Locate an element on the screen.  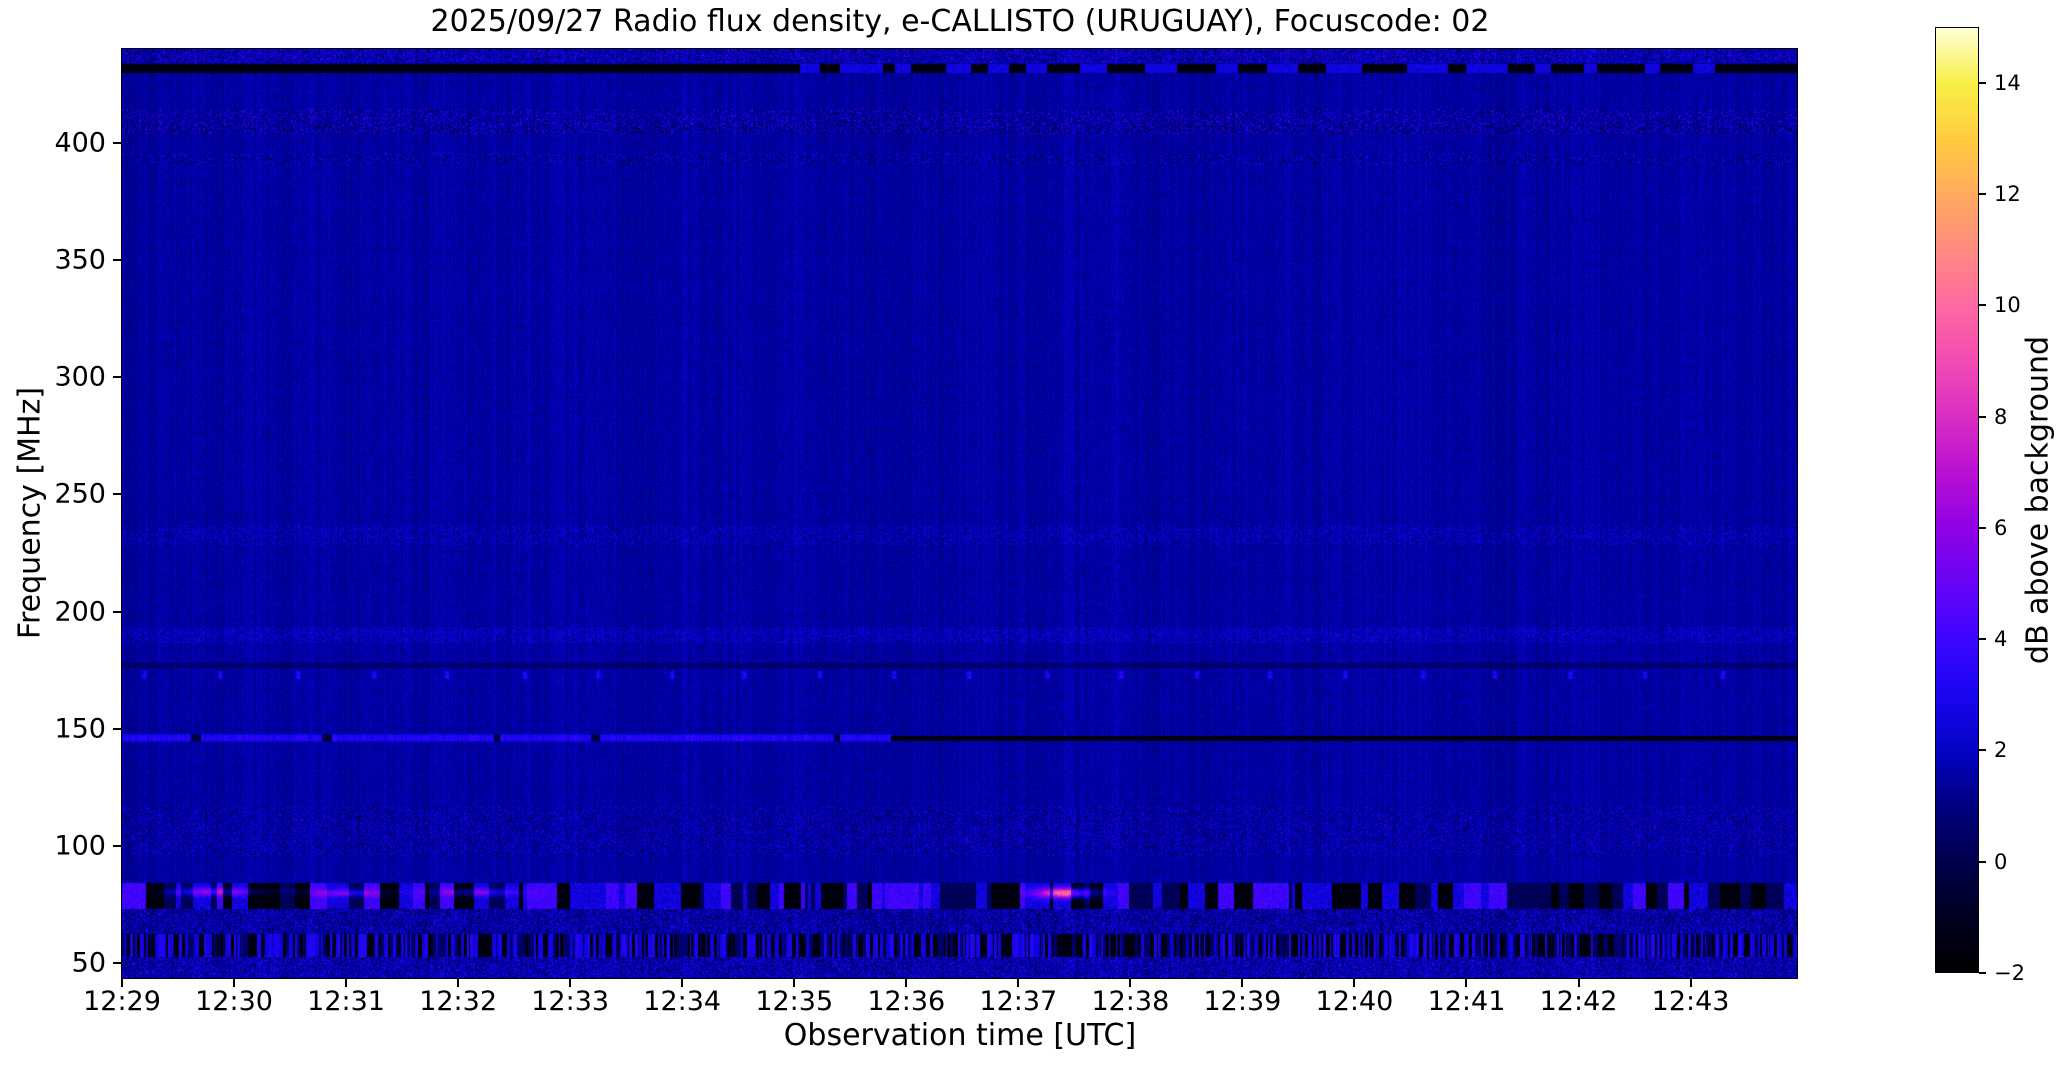
x-tick-label: 12:31 is located at coordinates (346, 1001).